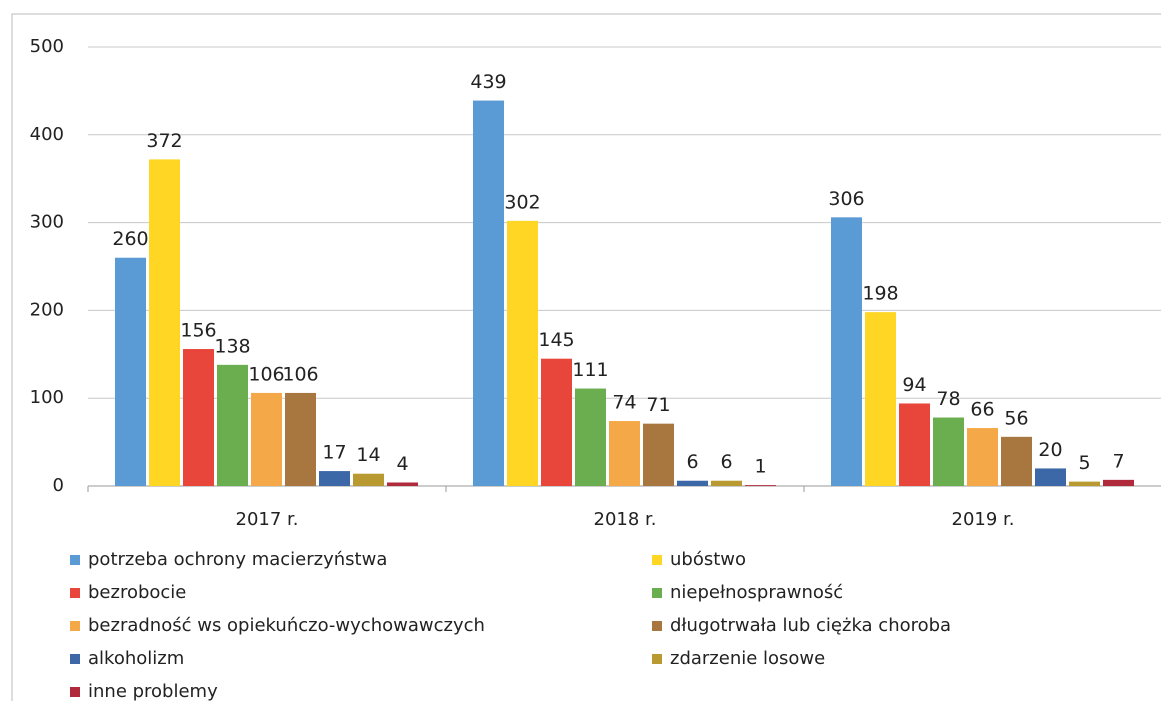  What do you see at coordinates (237, 559) in the screenshot?
I see `legend-label: potrzeba ochrony macierzyństwa` at bounding box center [237, 559].